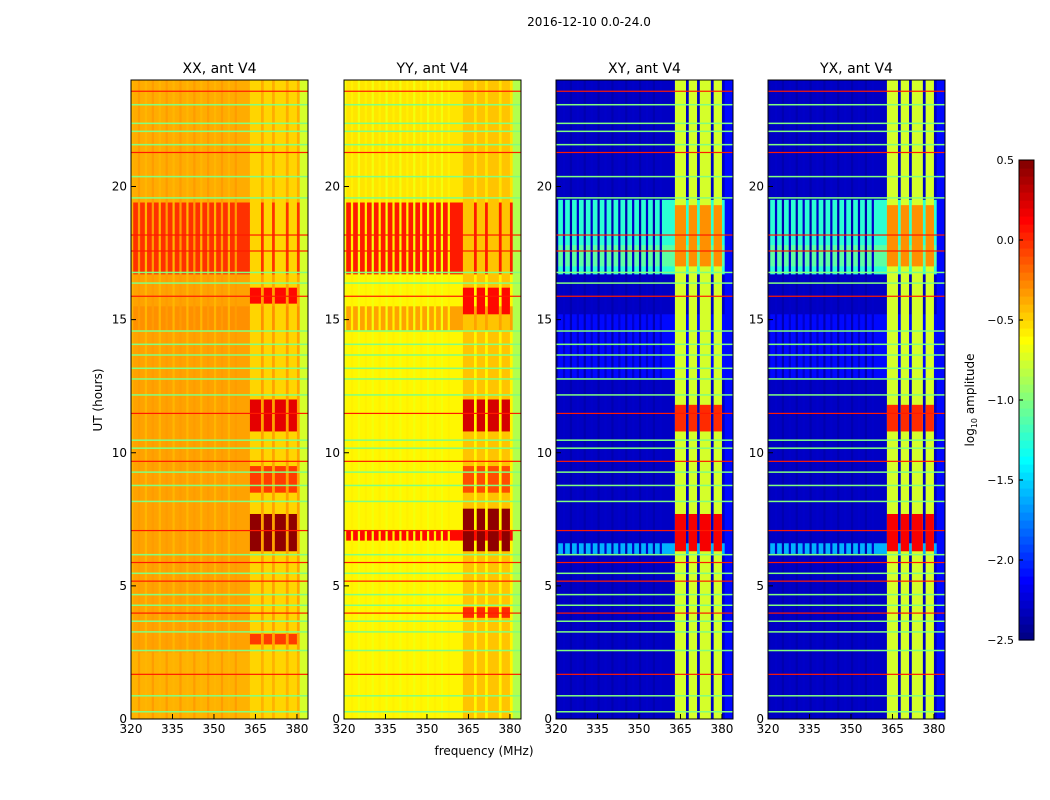 The width and height of the screenshot is (1050, 800). I want to click on colorbar-label: log10 amplitude, so click(971, 400).